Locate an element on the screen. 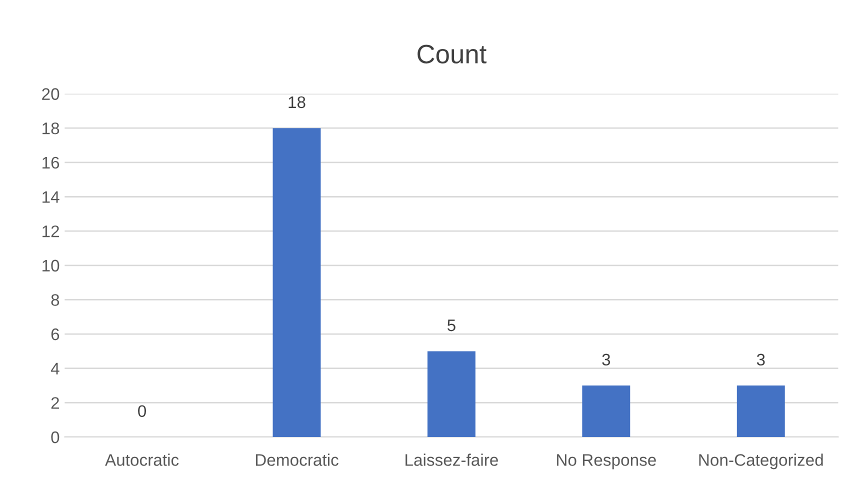 This screenshot has height=491, width=851. y-tick-label: 12 is located at coordinates (50, 231).